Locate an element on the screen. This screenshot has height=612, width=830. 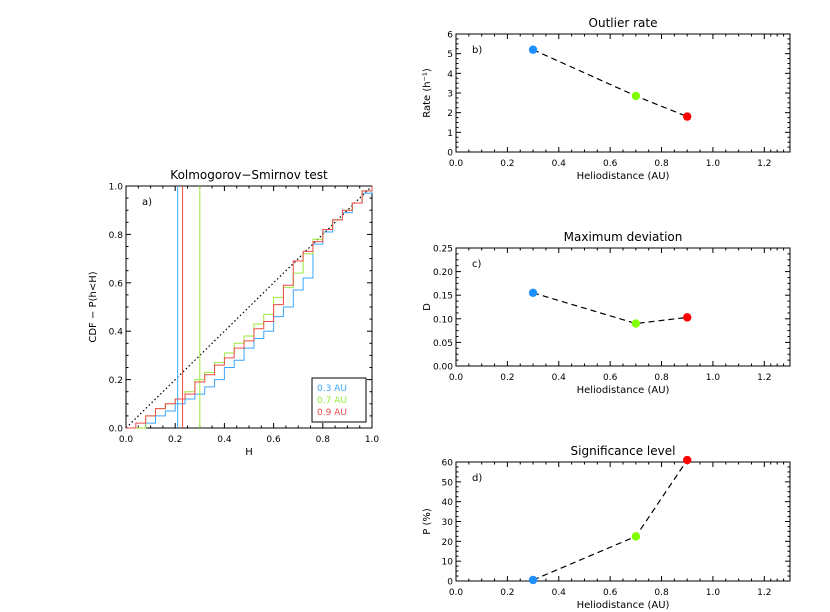
panel-label: b) is located at coordinates (477, 50).